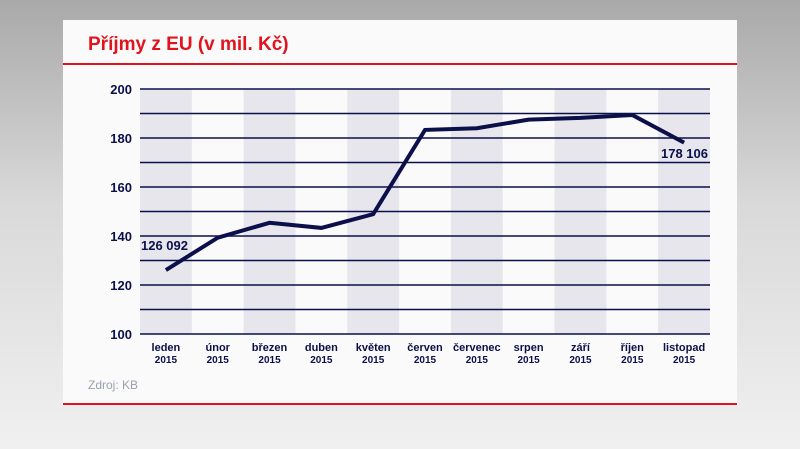 This screenshot has width=800, height=449. I want to click on x-tick-label: březen, so click(270, 348).